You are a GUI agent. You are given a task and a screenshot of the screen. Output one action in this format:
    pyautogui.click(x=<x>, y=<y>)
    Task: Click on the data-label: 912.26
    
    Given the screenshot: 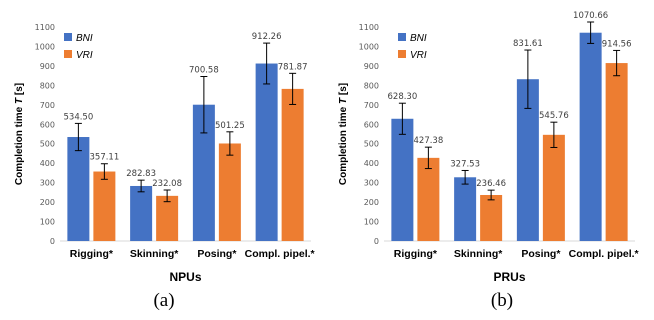 What is the action you would take?
    pyautogui.click(x=267, y=37)
    